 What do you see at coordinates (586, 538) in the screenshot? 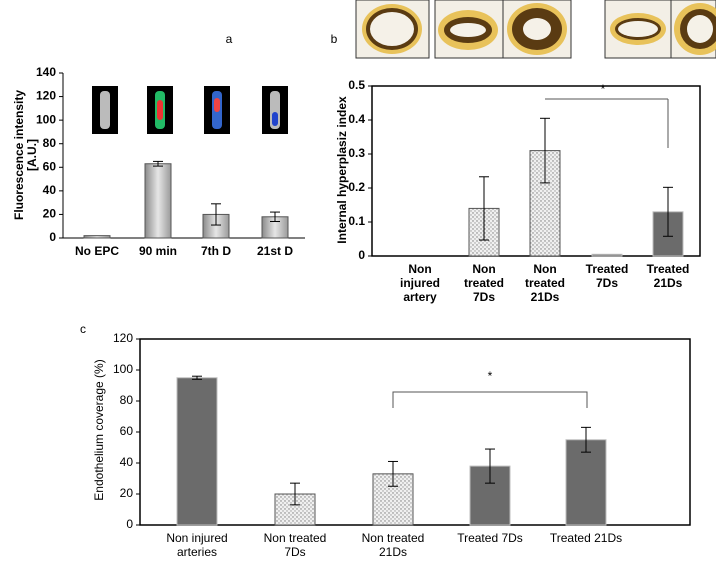
I see `x-tick-label: Treated 21Ds` at bounding box center [586, 538].